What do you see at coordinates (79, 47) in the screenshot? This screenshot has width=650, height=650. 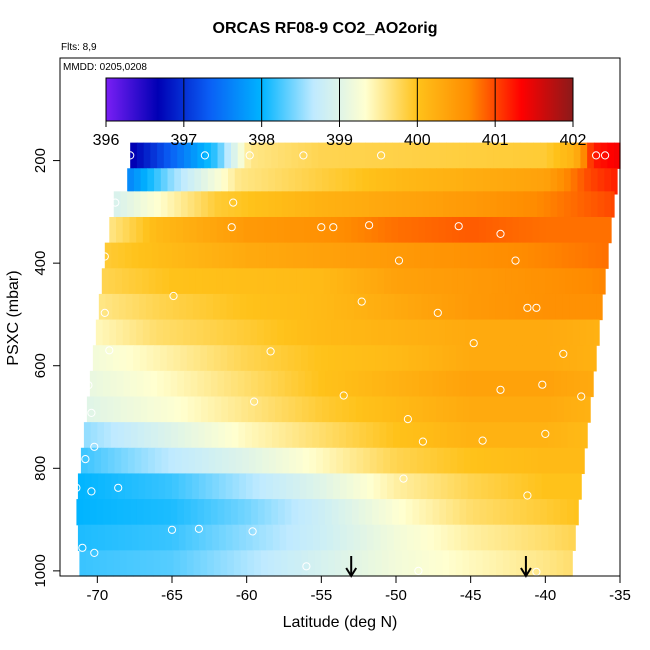 I see `flights-label: Flts: 8,9` at bounding box center [79, 47].